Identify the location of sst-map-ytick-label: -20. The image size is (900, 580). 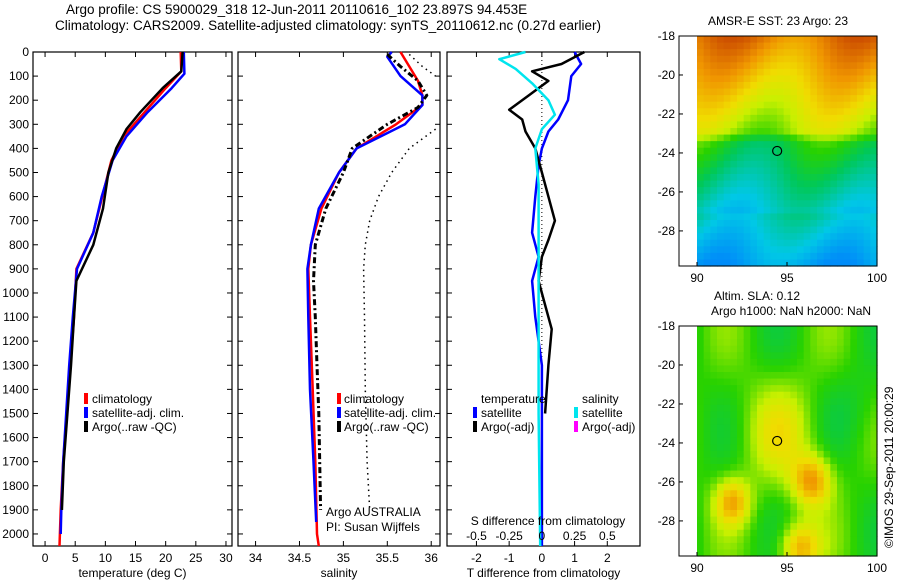
(667, 75).